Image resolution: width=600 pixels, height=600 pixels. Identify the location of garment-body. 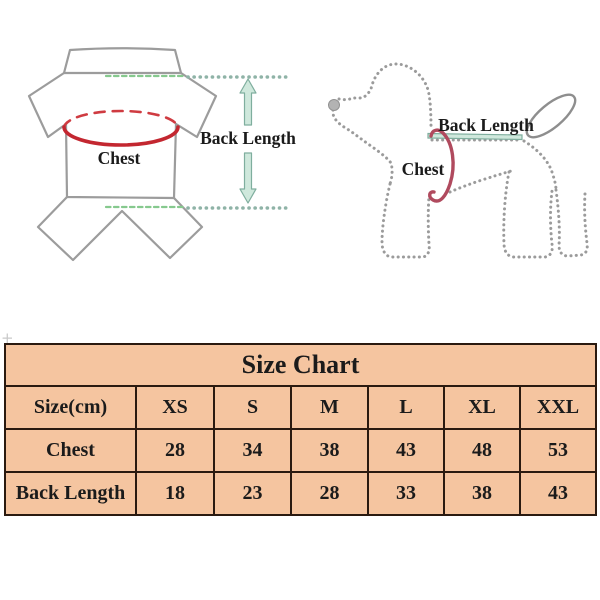
(121, 161).